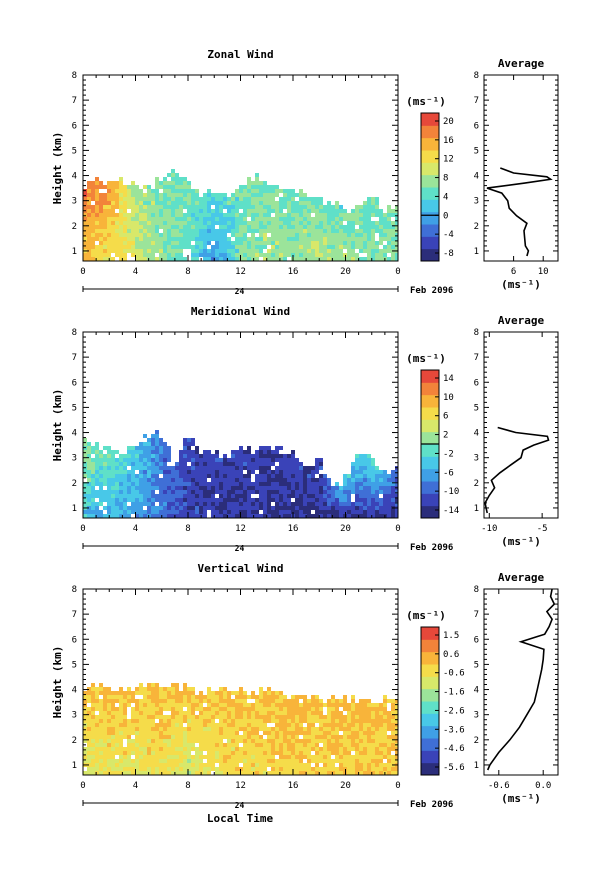 The height and width of the screenshot is (873, 610). What do you see at coordinates (542, 529) in the screenshot?
I see `average-x-tick-label: -5` at bounding box center [542, 529].